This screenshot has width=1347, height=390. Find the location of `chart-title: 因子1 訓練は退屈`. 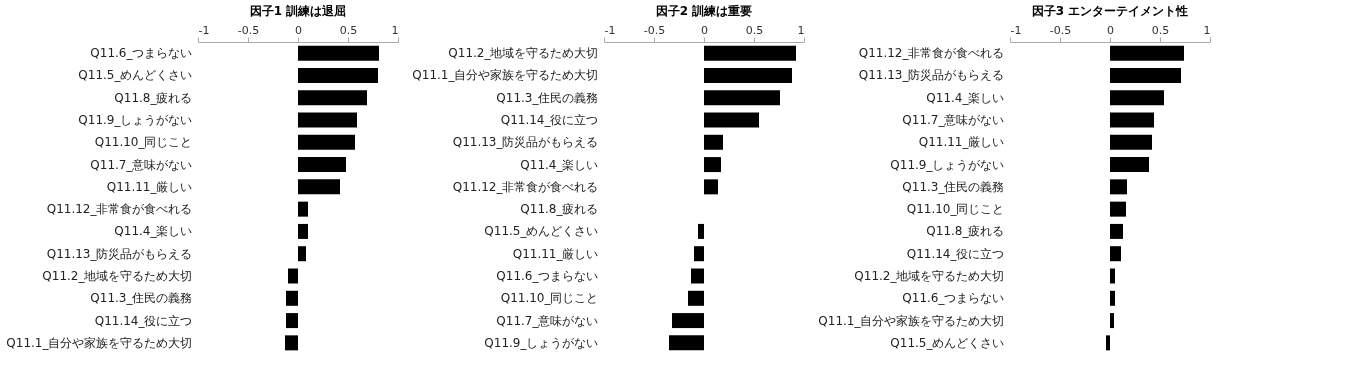

chart-title: 因子1 訓練は退屈 is located at coordinates (298, 11).